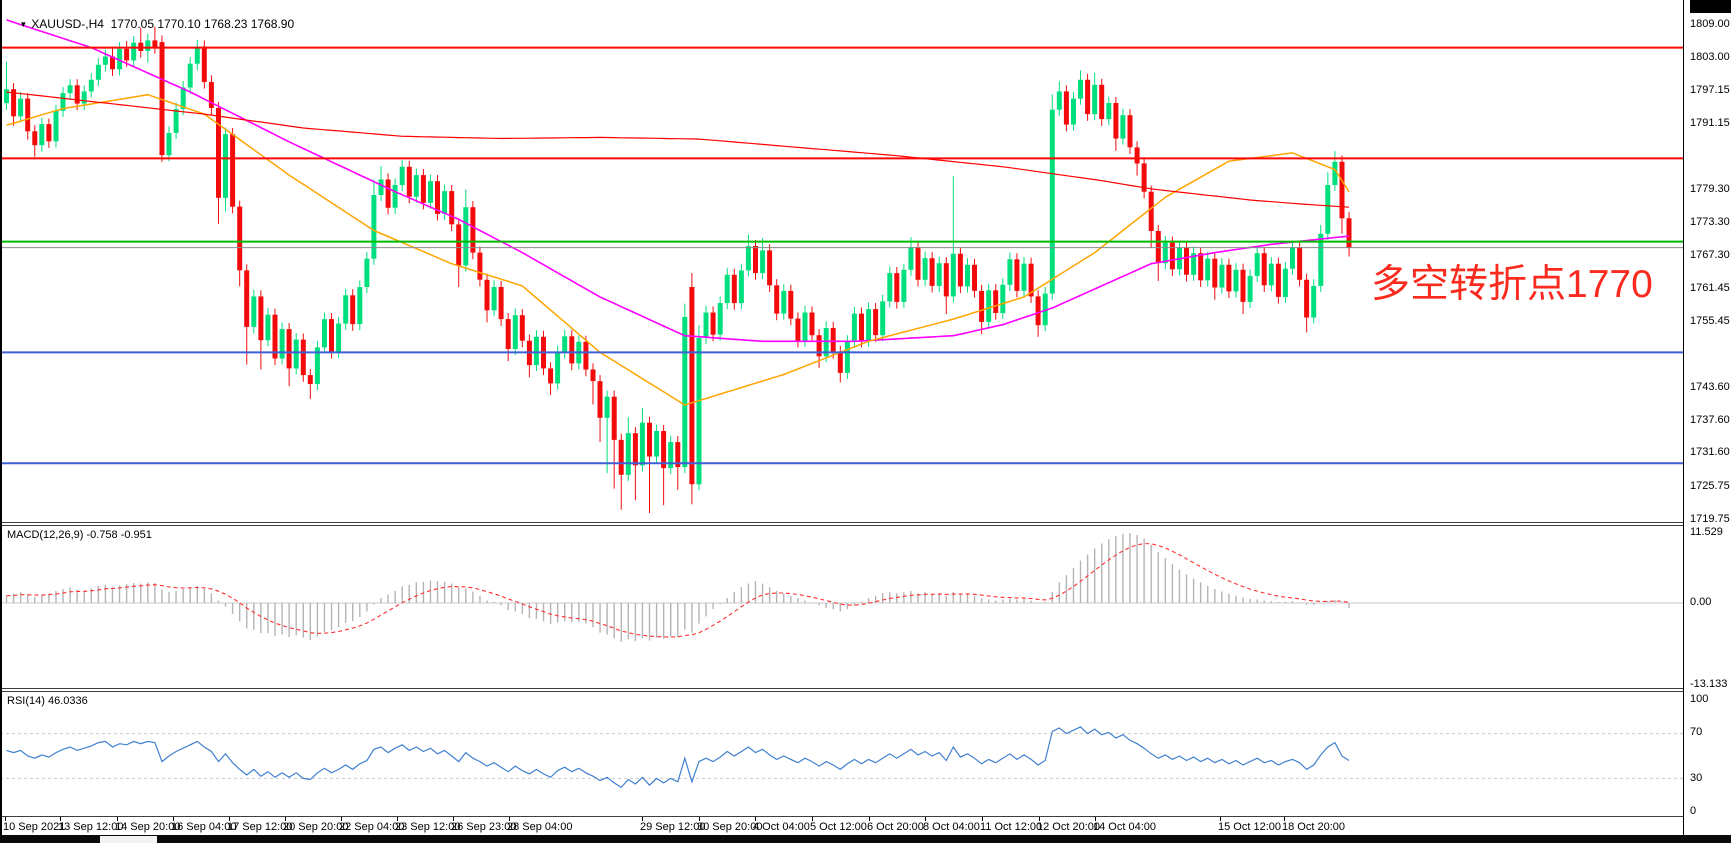 This screenshot has width=1731, height=843. I want to click on time-label: 26 Sep 23:00, so click(484, 827).